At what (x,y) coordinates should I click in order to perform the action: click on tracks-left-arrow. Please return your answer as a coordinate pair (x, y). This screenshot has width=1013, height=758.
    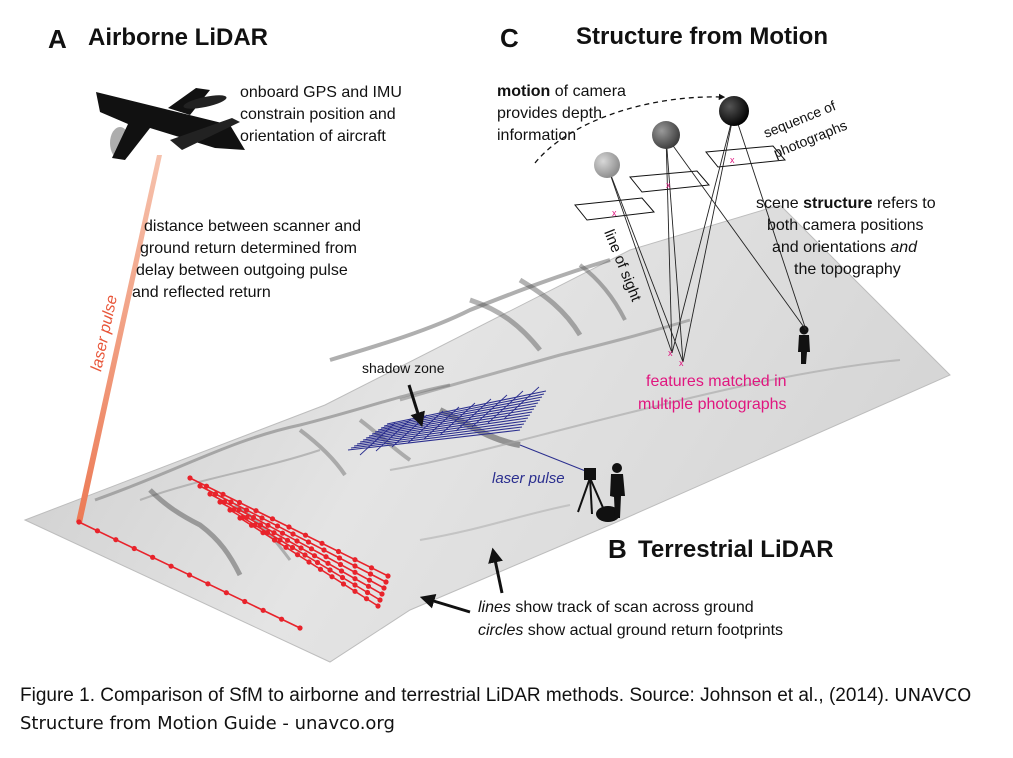
    Looking at the image, I should click on (445, 603).